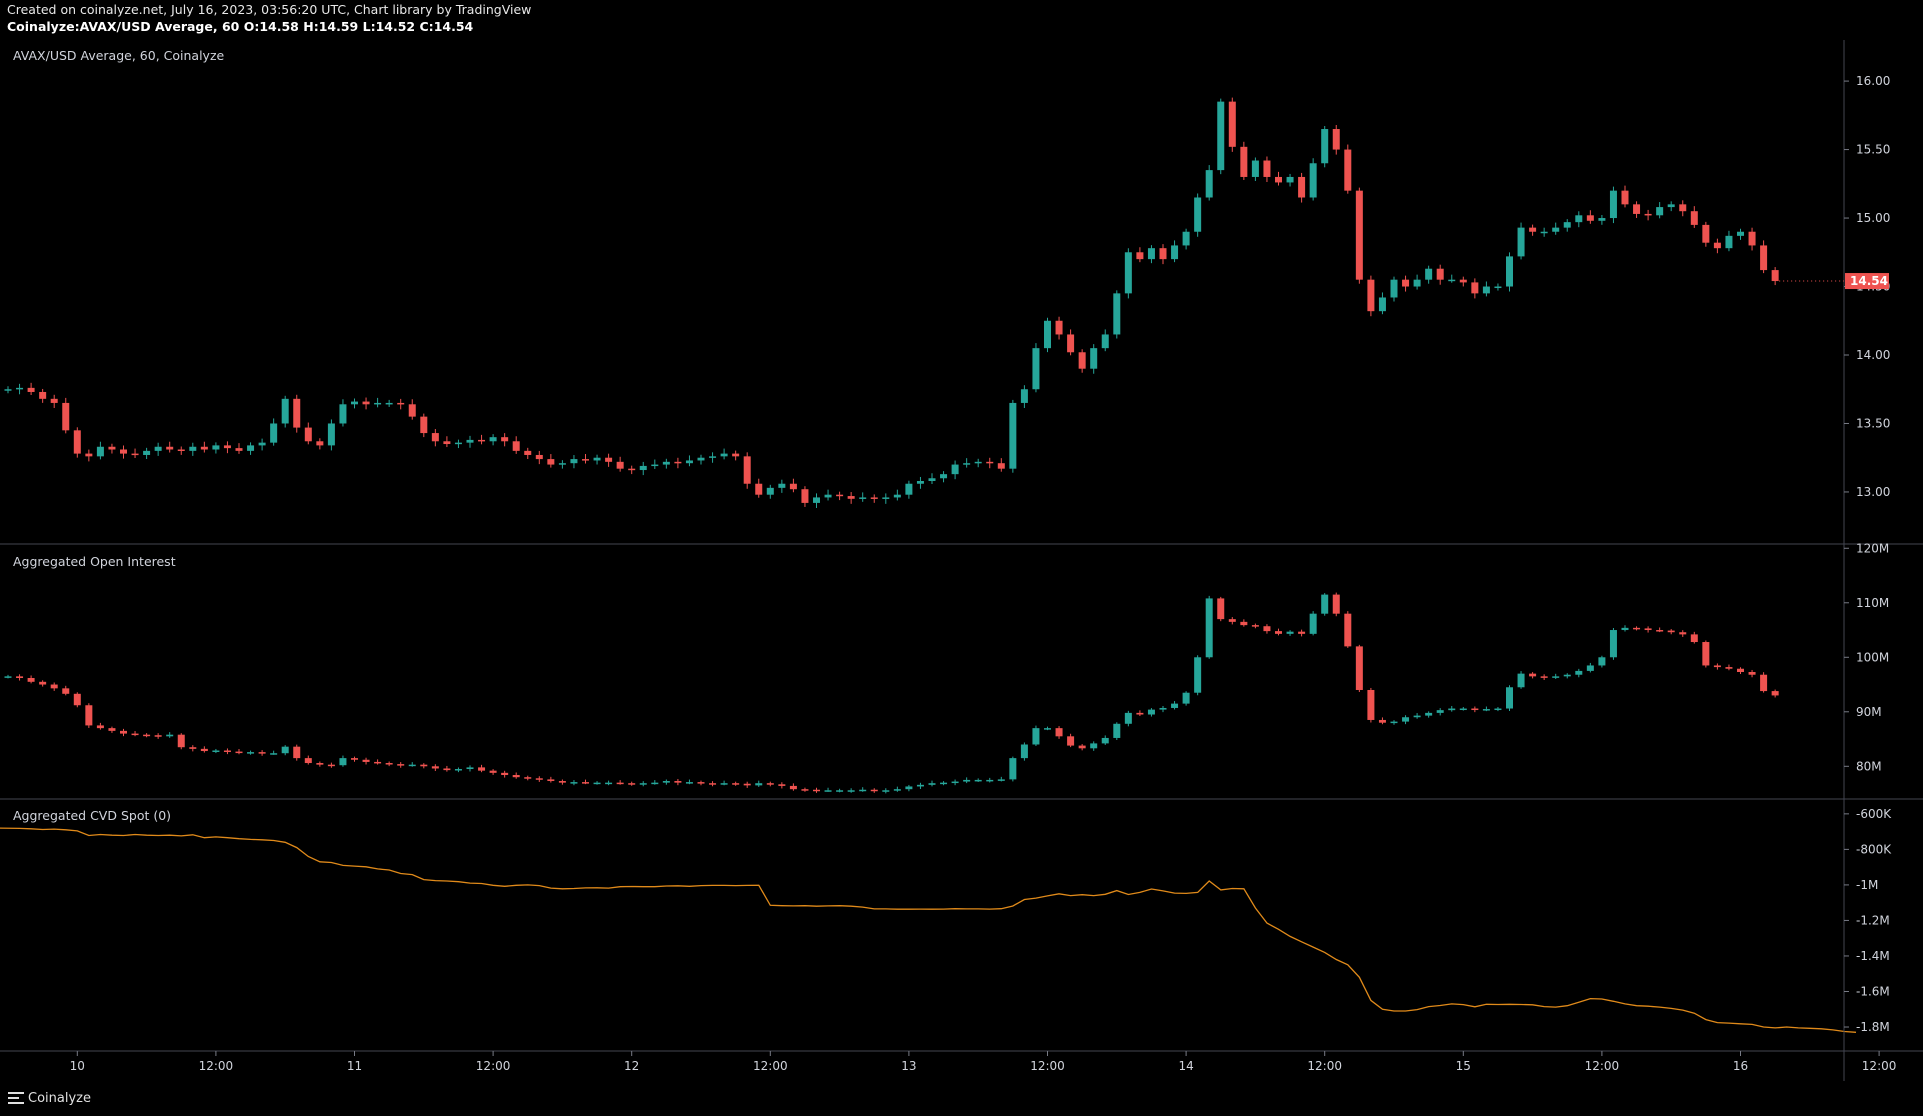 This screenshot has height=1116, width=1923. I want to click on x-tick-label: 13, so click(908, 1066).